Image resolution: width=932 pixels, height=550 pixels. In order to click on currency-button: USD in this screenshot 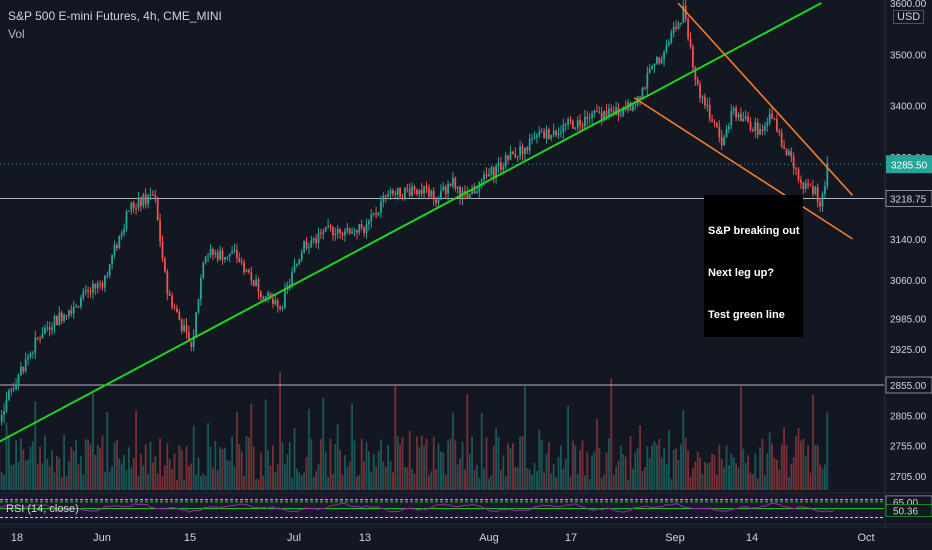, I will do `click(909, 17)`.